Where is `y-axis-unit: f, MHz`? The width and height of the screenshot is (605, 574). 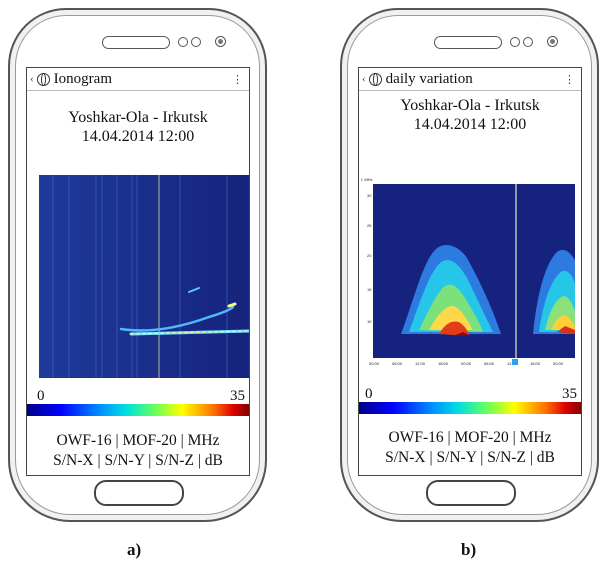
y-axis-unit: f, MHz is located at coordinates (367, 179).